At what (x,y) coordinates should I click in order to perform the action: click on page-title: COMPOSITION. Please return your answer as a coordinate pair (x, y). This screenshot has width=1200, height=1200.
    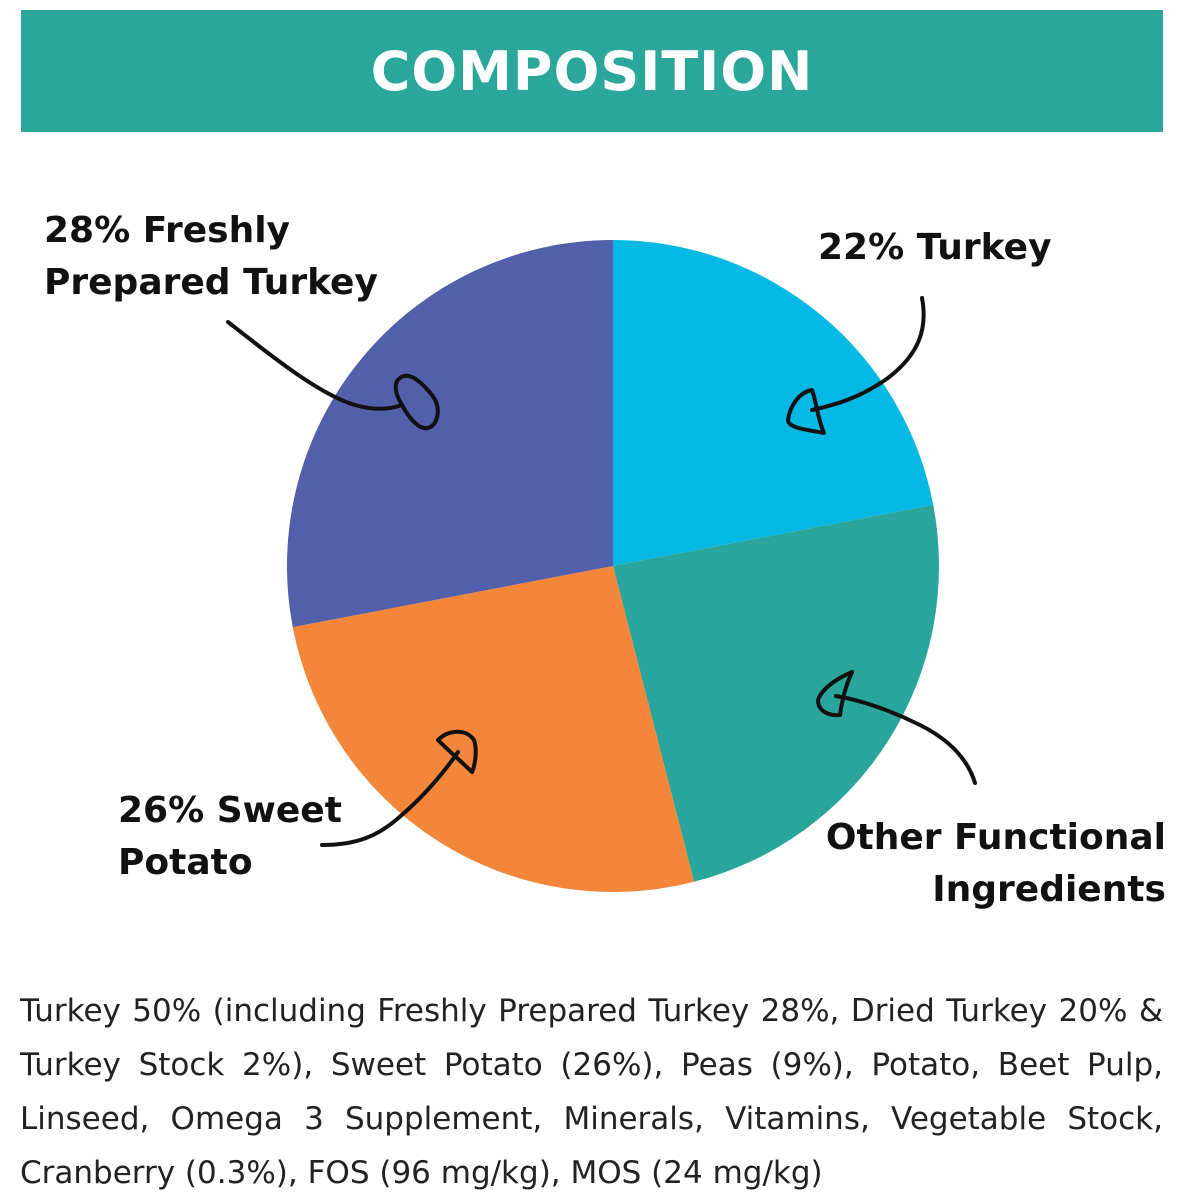
    Looking at the image, I should click on (592, 71).